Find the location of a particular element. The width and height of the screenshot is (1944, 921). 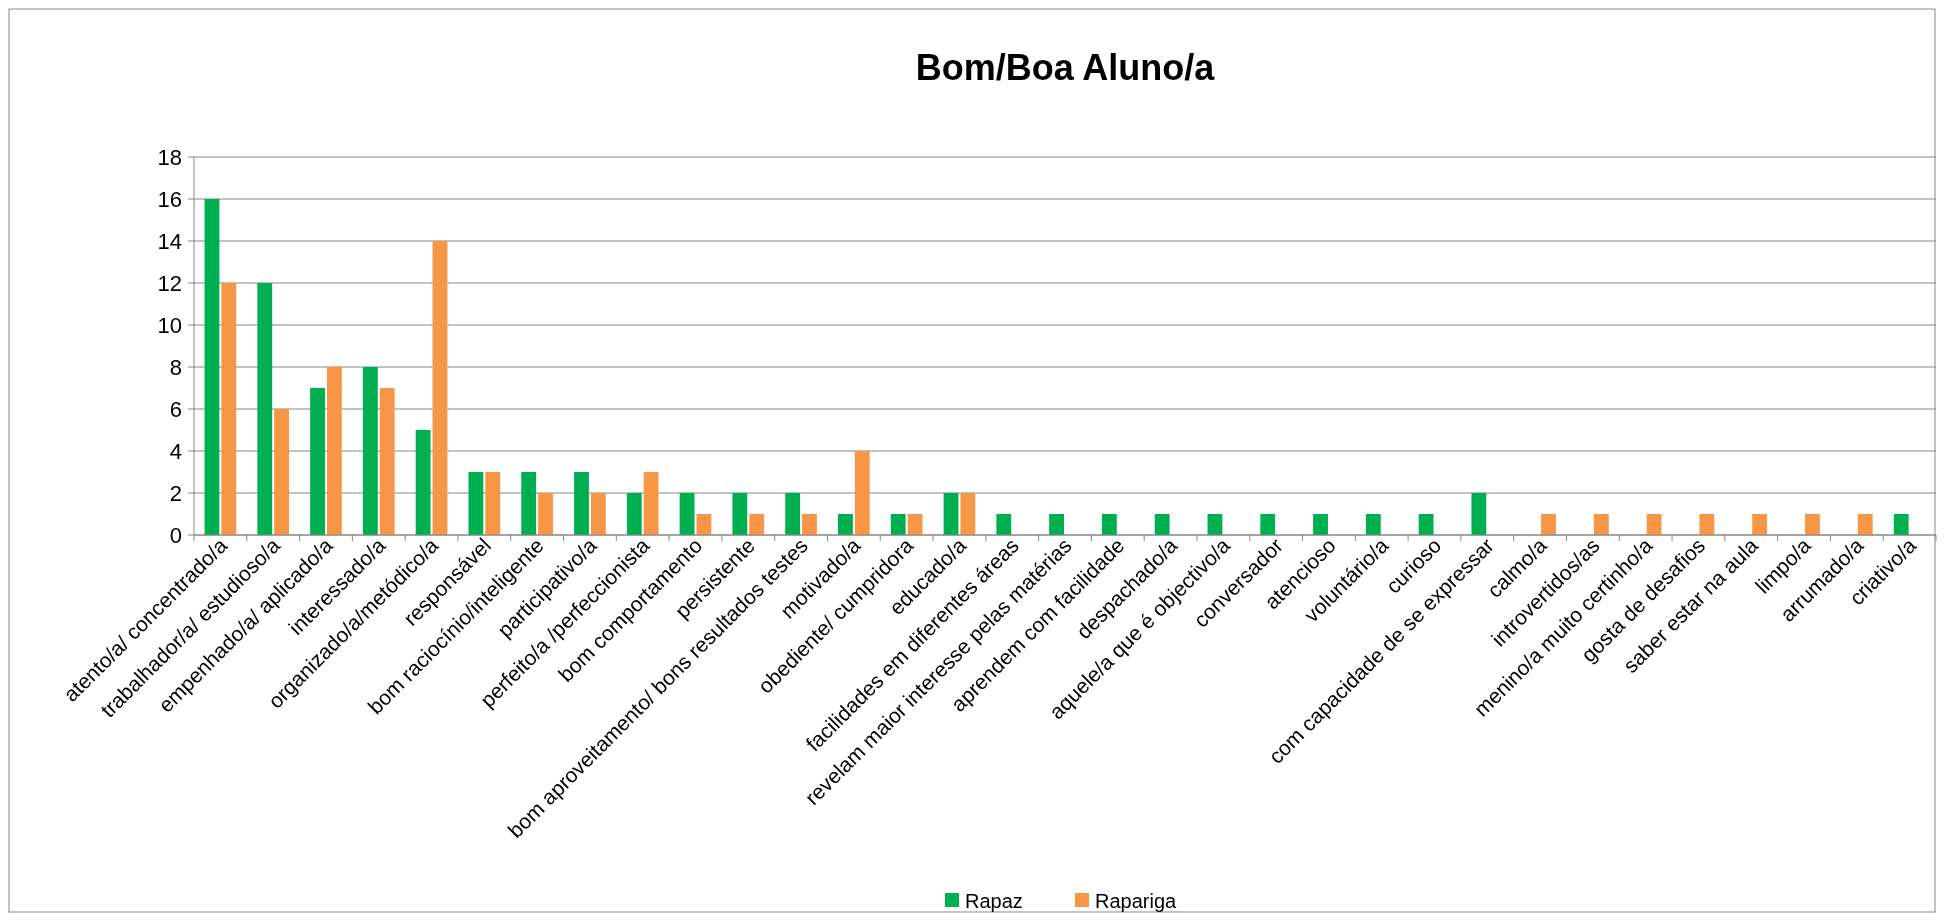

legend-label: Rapaz is located at coordinates (994, 901).